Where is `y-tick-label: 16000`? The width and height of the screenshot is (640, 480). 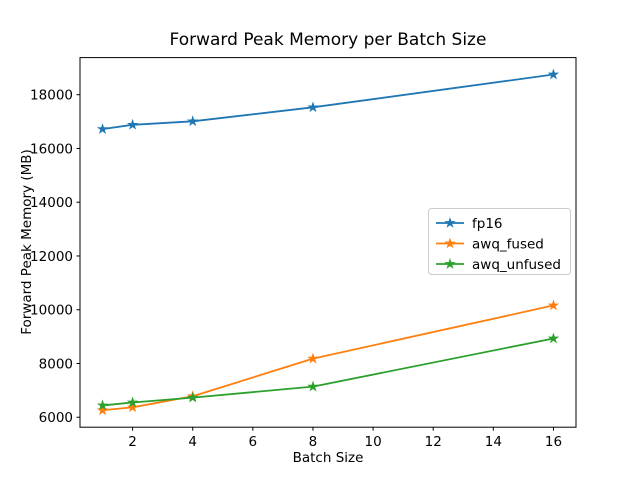 y-tick-label: 16000 is located at coordinates (51, 149).